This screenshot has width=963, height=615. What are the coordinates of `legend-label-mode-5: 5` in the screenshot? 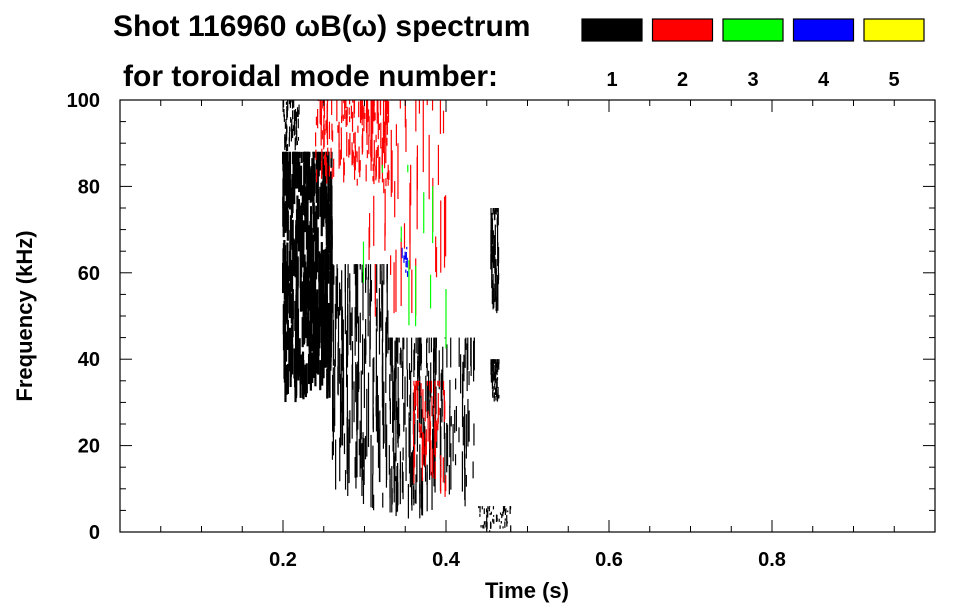 It's located at (893, 80).